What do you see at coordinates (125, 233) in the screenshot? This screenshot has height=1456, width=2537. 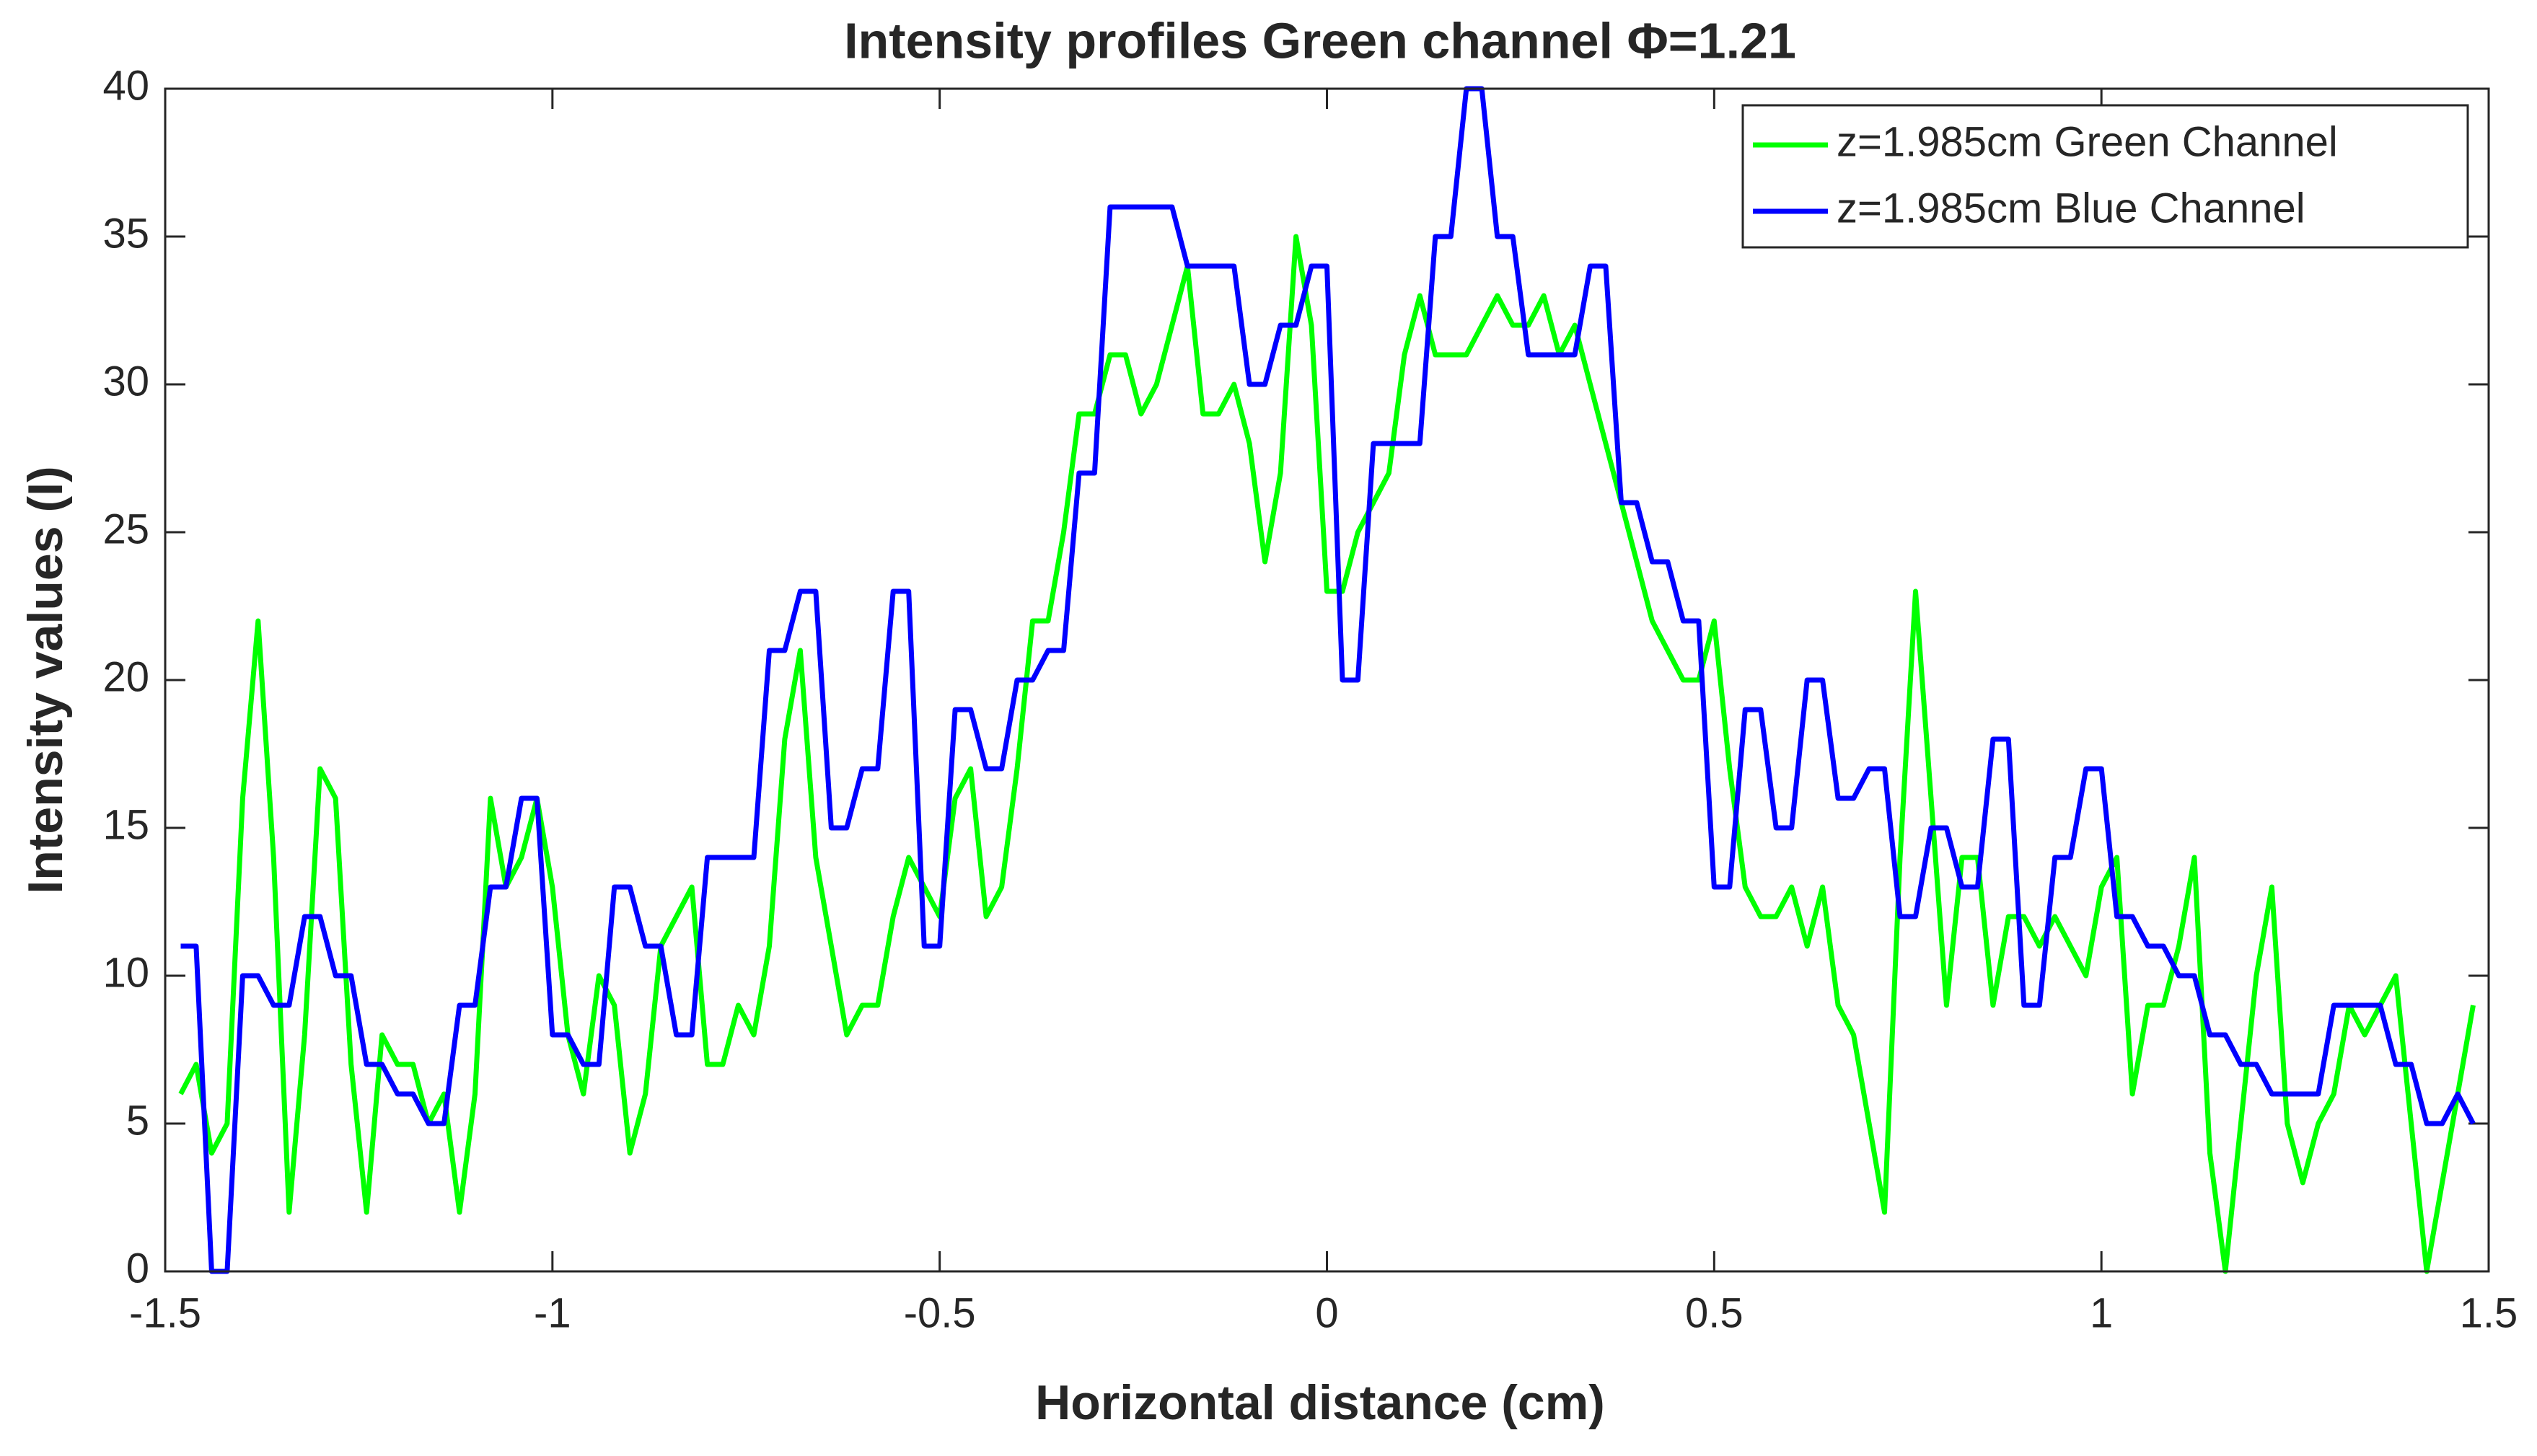 I see `y-tick-label: 35` at bounding box center [125, 233].